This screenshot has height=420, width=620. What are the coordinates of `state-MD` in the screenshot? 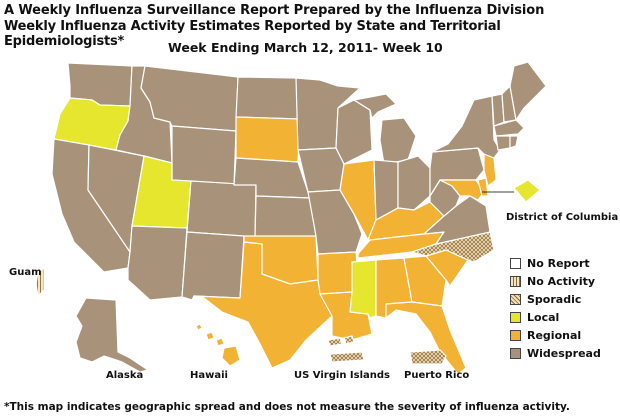 It's located at (462, 190).